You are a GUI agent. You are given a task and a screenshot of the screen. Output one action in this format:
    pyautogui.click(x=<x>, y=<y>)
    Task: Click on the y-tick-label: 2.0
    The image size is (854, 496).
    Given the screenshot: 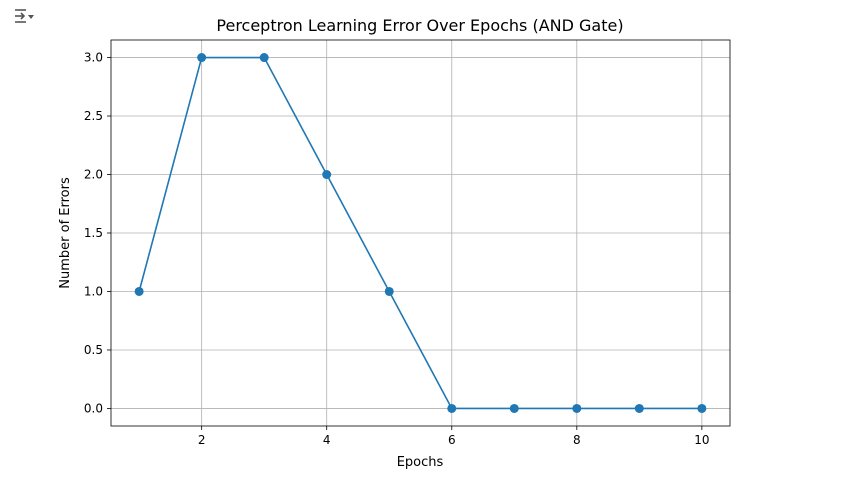 What is the action you would take?
    pyautogui.click(x=93, y=175)
    